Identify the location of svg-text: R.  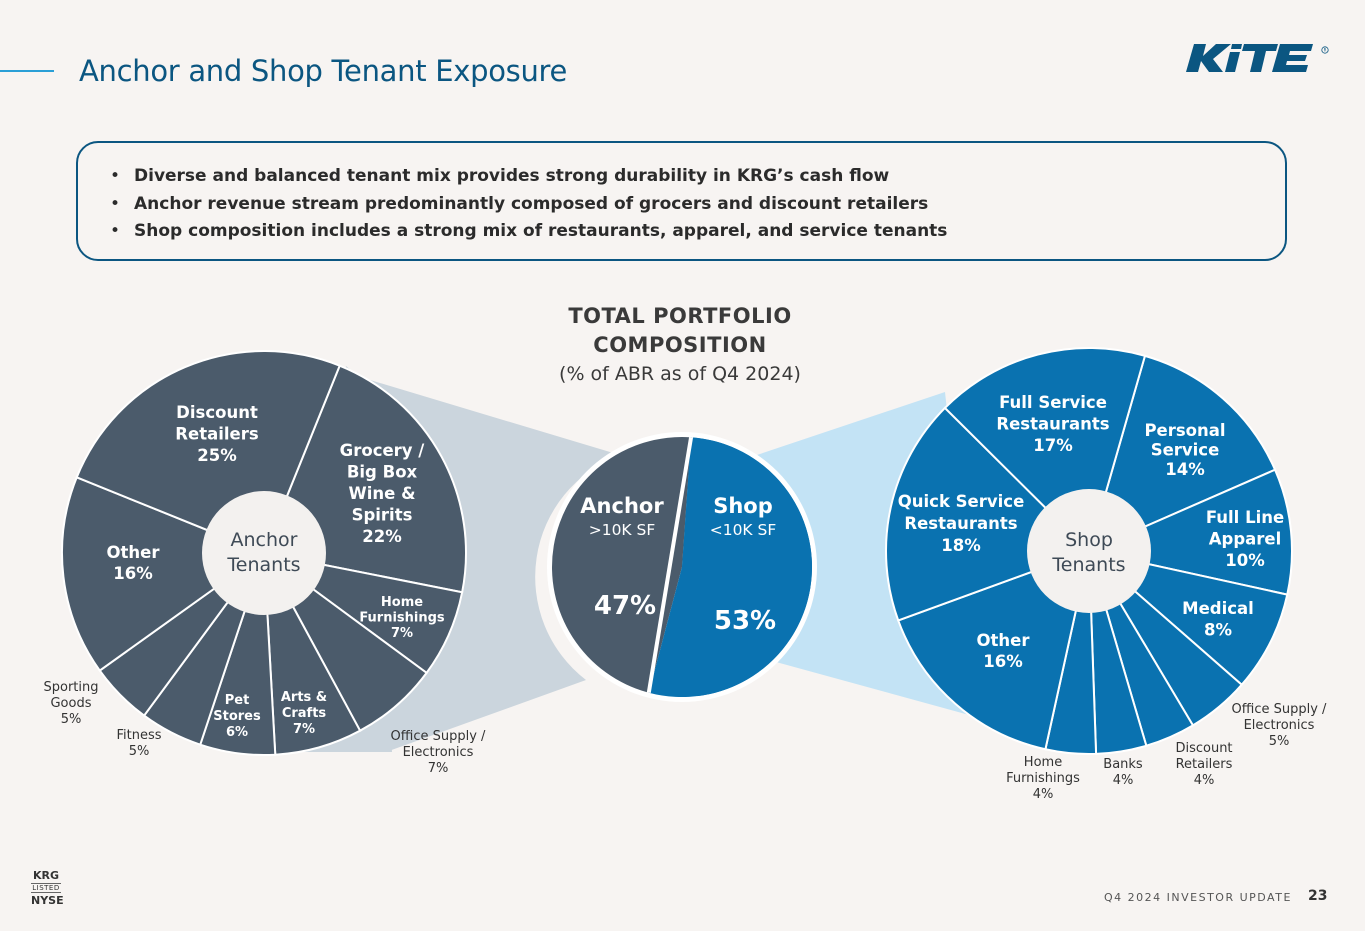
(1325, 50).